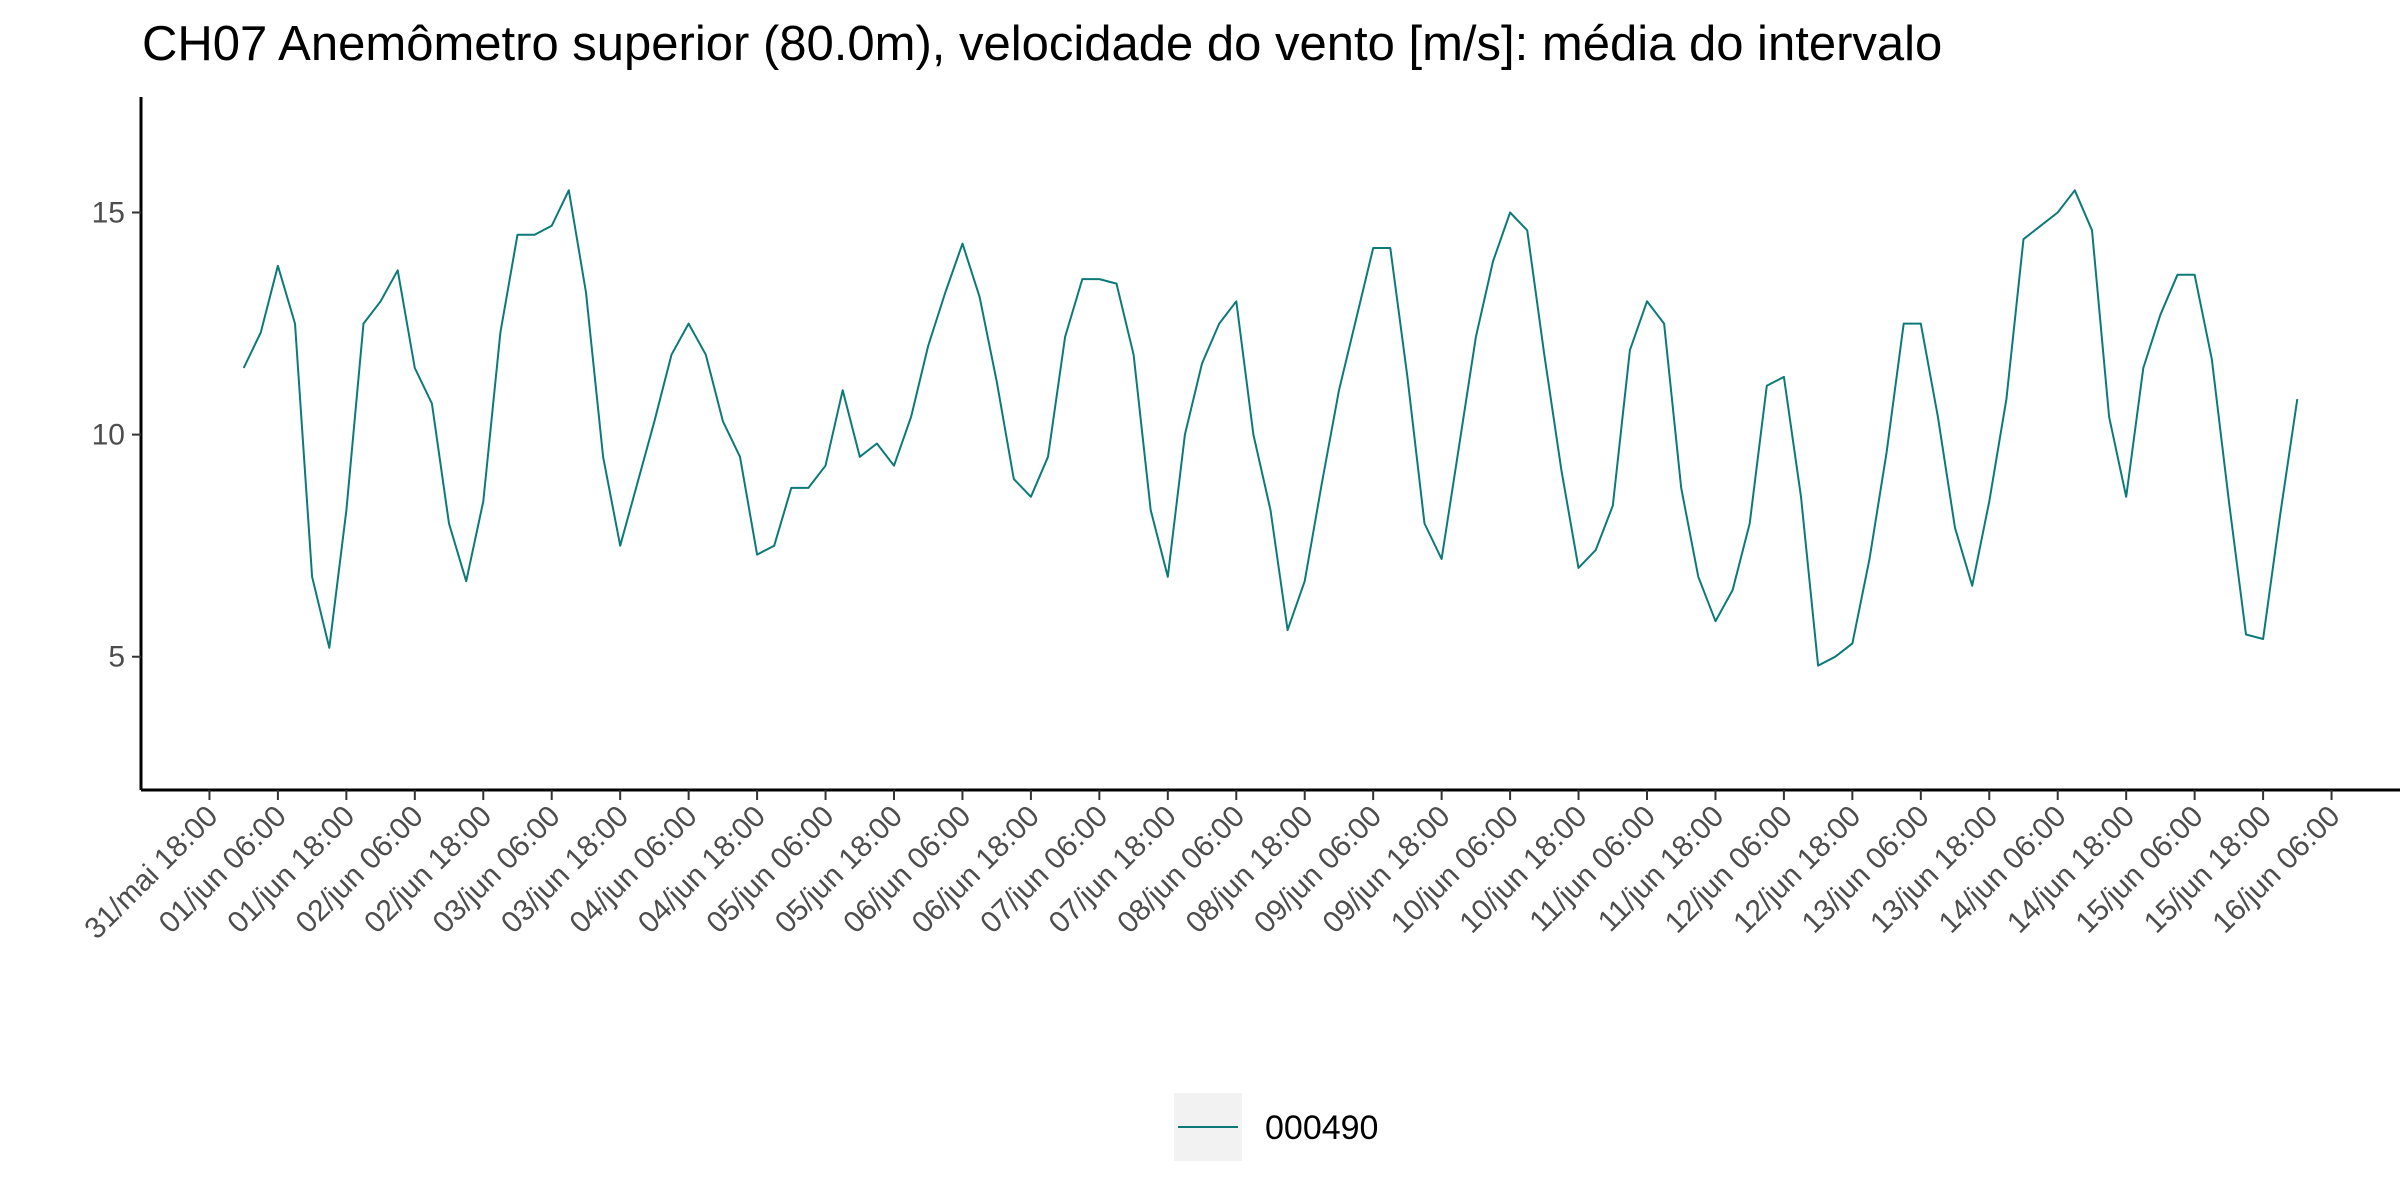 Image resolution: width=2400 pixels, height=1200 pixels. Describe the element at coordinates (116, 657) in the screenshot. I see `y-tick-label: 5` at that location.